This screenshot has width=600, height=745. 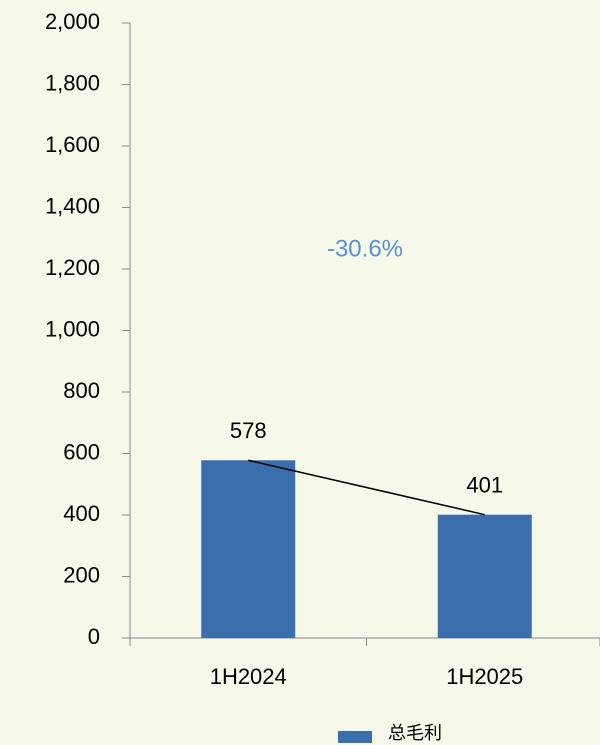 What do you see at coordinates (355, 737) in the screenshot?
I see `legend-swatch` at bounding box center [355, 737].